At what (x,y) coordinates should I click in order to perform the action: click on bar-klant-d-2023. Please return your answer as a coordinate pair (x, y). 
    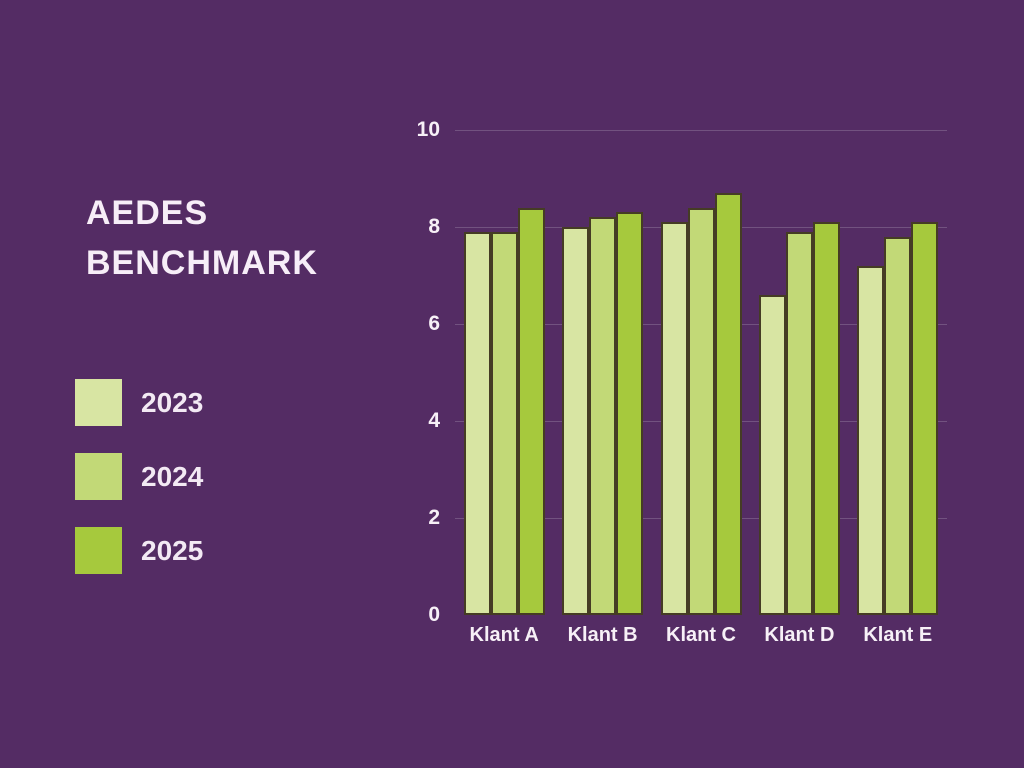
    Looking at the image, I should click on (772, 454).